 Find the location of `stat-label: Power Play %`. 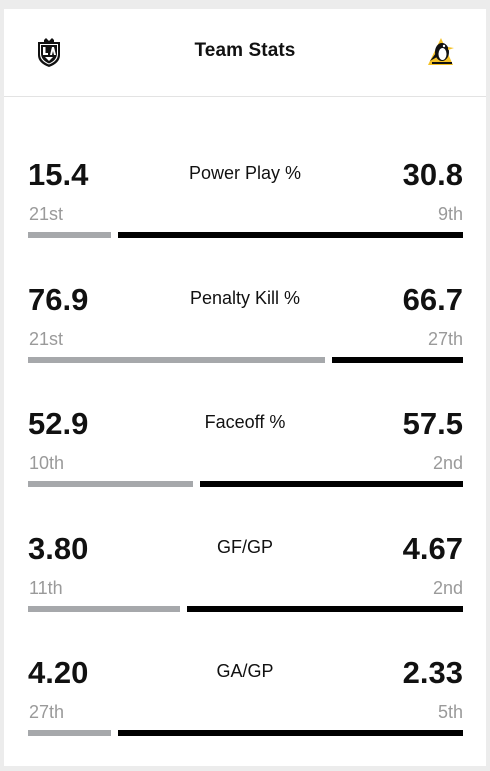

stat-label: Power Play % is located at coordinates (245, 173).